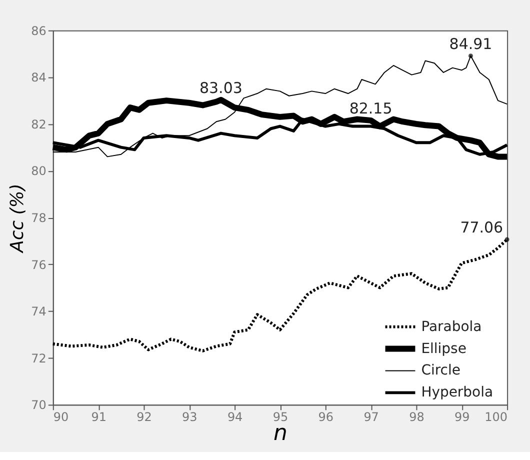  I want to click on y-tick-label: 82, so click(38, 124).